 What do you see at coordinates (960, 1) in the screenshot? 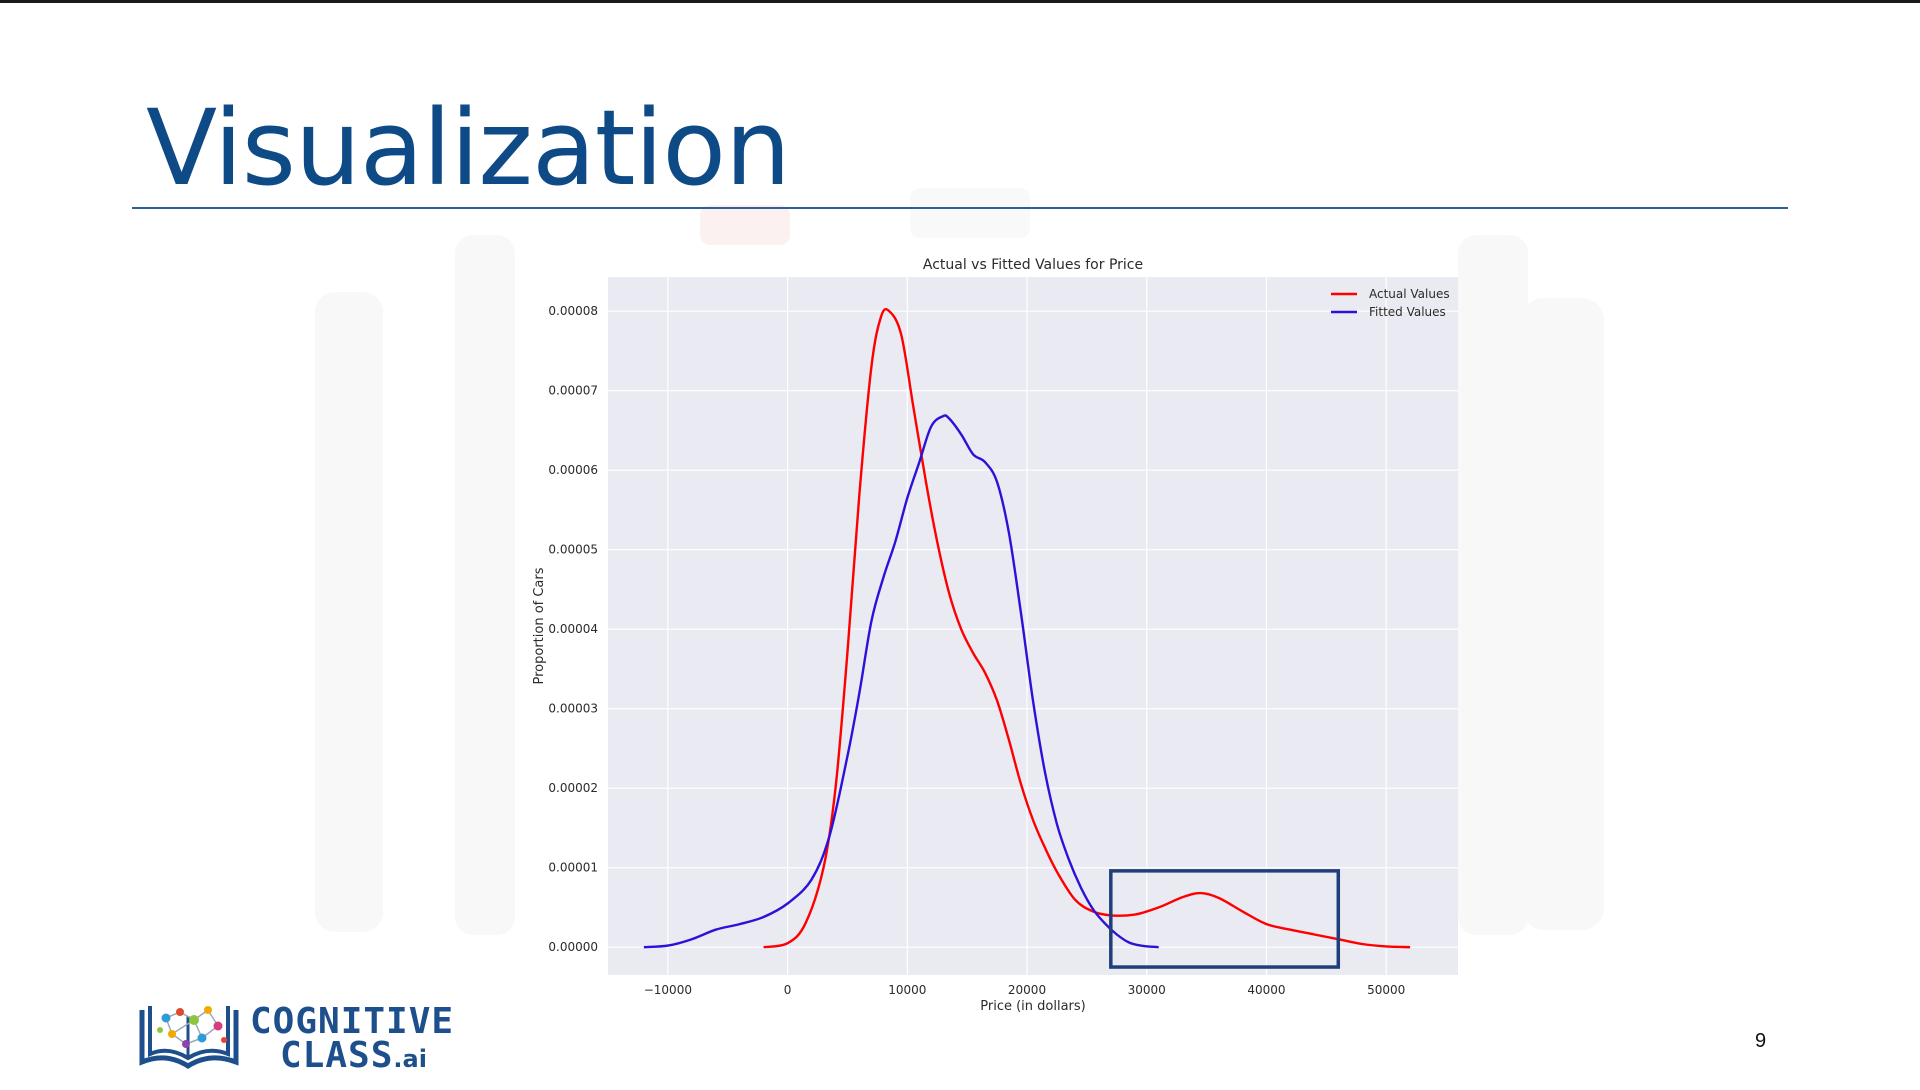
I see `slide-top-border` at bounding box center [960, 1].